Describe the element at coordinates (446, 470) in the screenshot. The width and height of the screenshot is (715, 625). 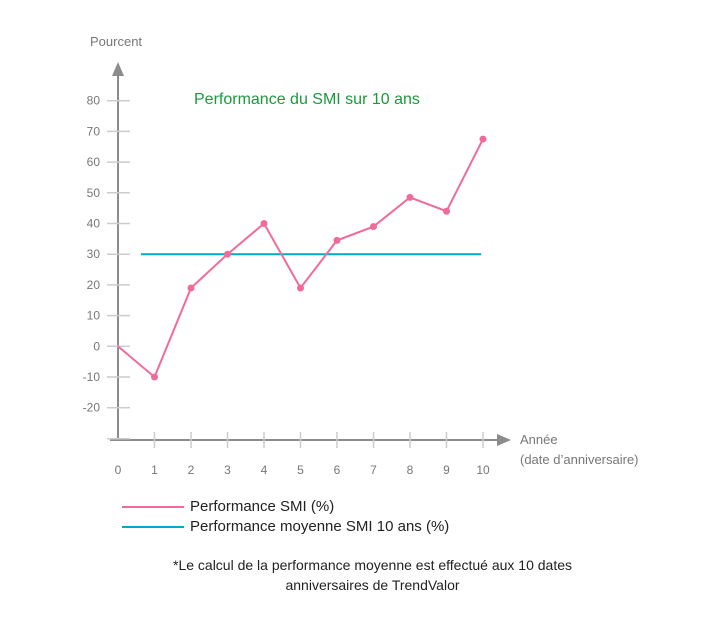
I see `x-tick-label: 9` at that location.